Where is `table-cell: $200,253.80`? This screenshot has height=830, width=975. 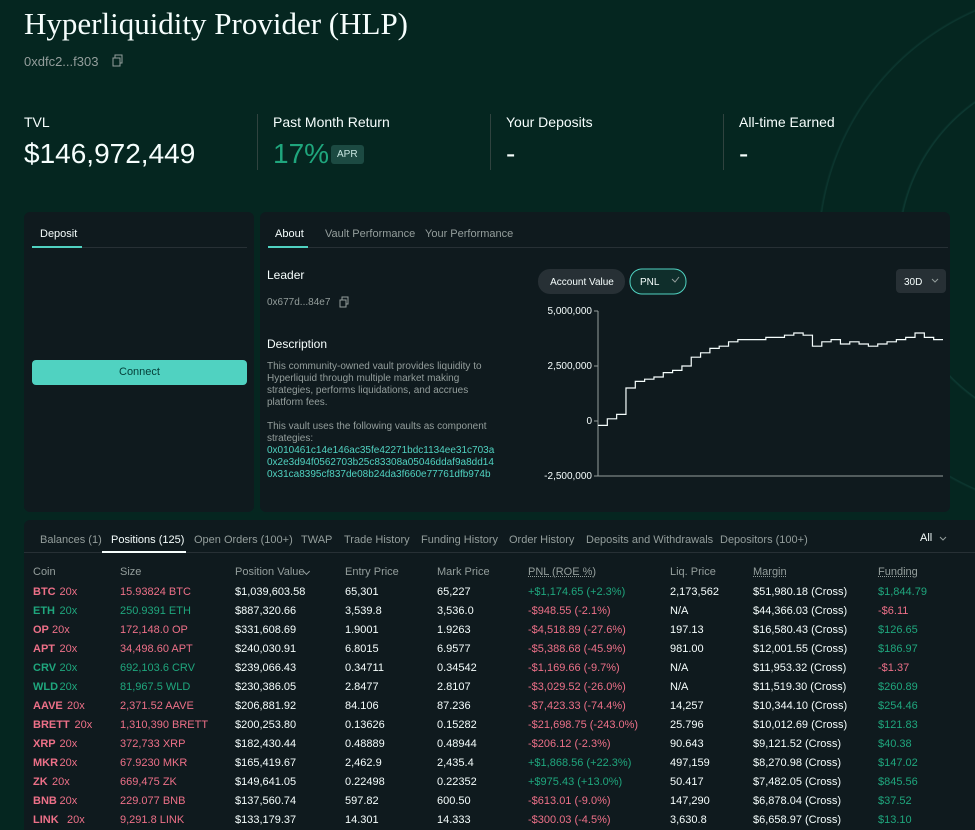 table-cell: $200,253.80 is located at coordinates (266, 725).